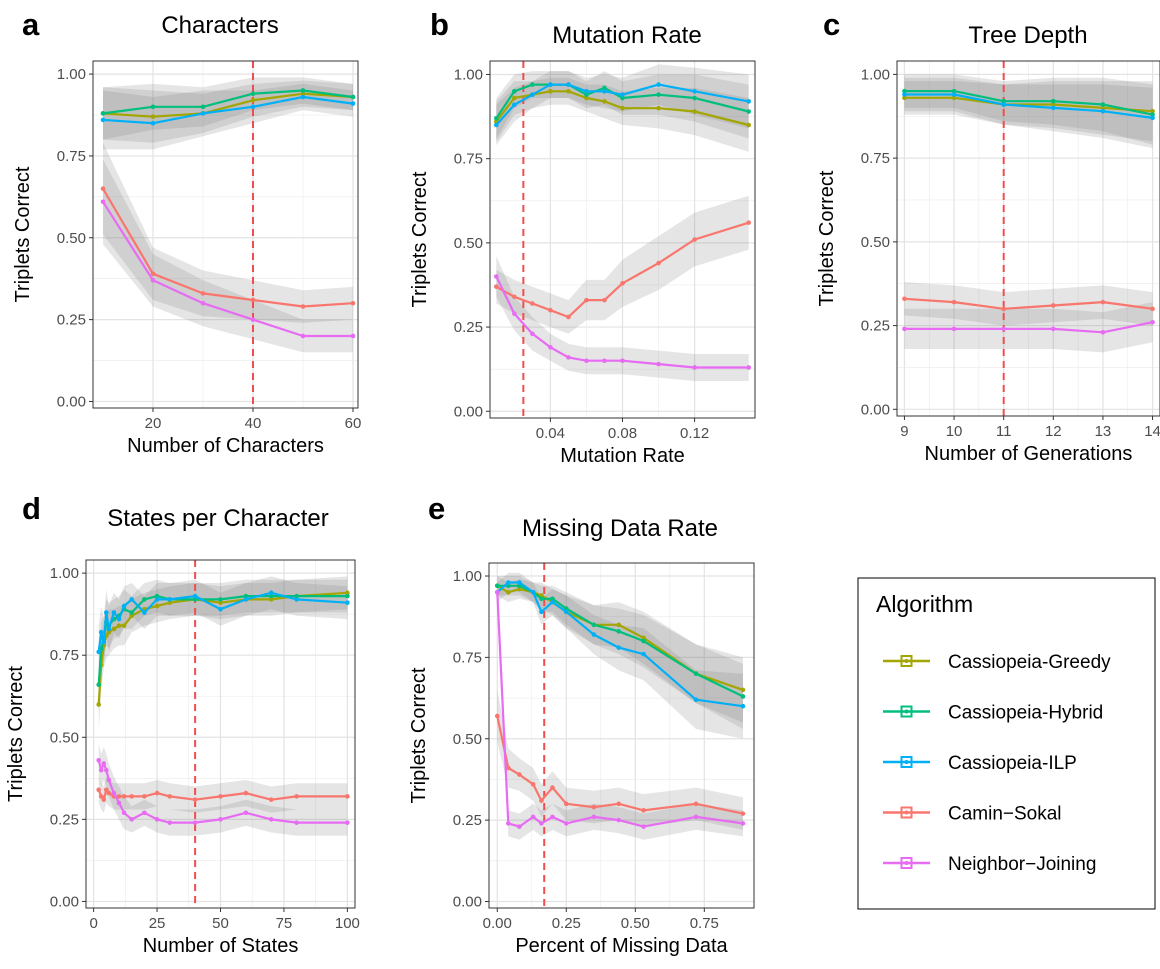 This screenshot has width=1160, height=969. I want to click on y-tick-label: 1.00, so click(875, 74).